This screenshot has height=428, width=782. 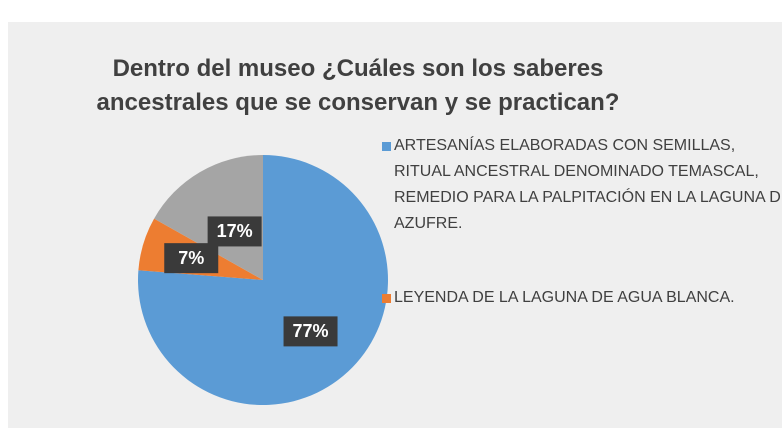 I want to click on data-label: 17%, so click(x=235, y=231).